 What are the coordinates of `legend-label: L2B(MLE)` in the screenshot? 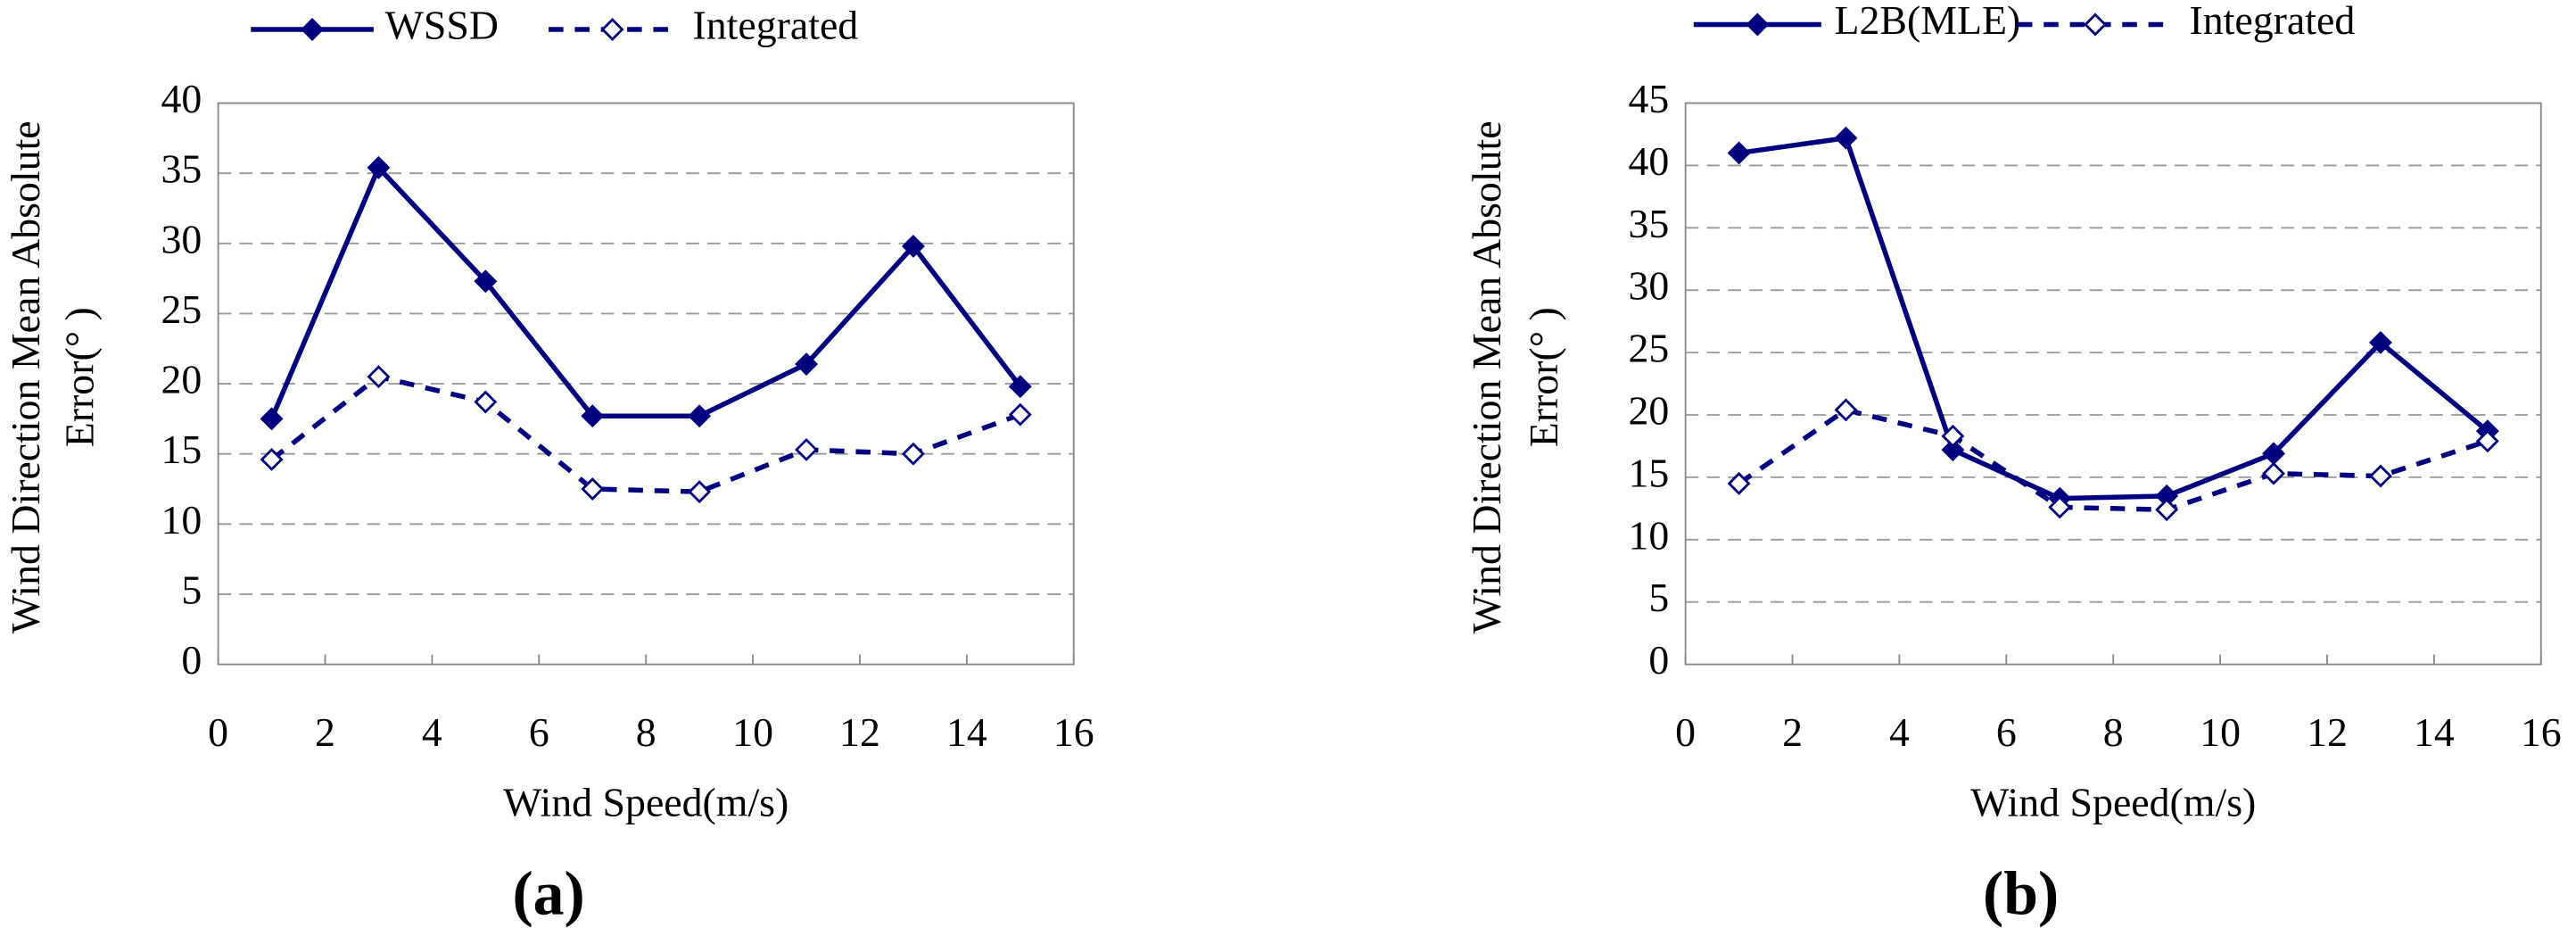 It's located at (1928, 21).